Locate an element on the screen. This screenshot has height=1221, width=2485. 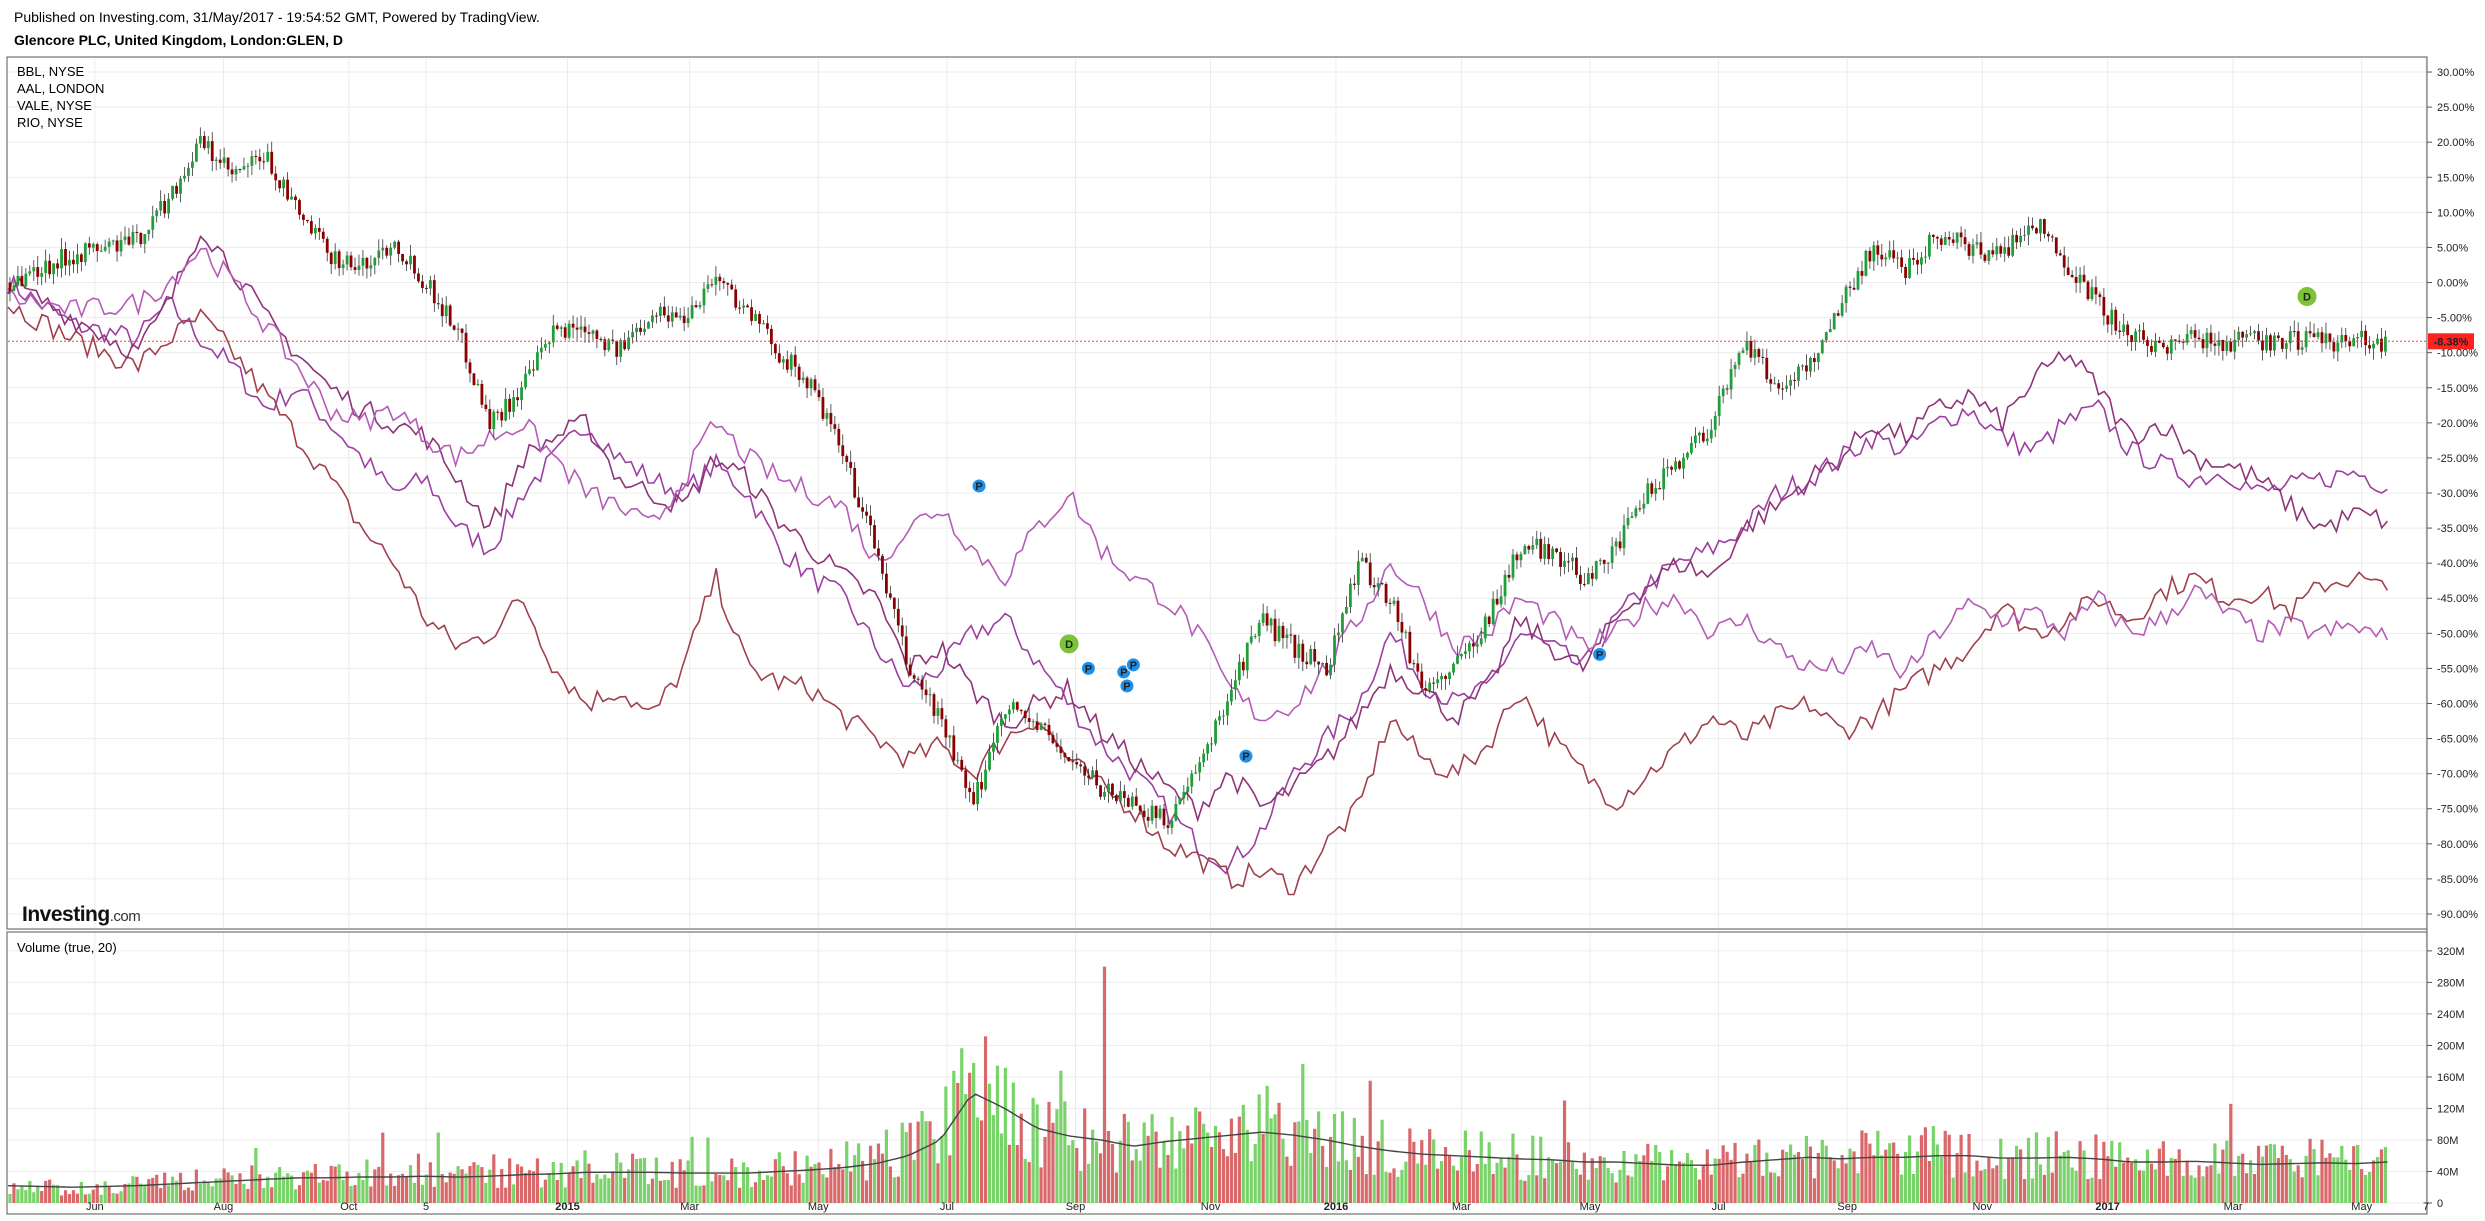
legend-item-bbl: BBL, NYSE is located at coordinates (51, 71).